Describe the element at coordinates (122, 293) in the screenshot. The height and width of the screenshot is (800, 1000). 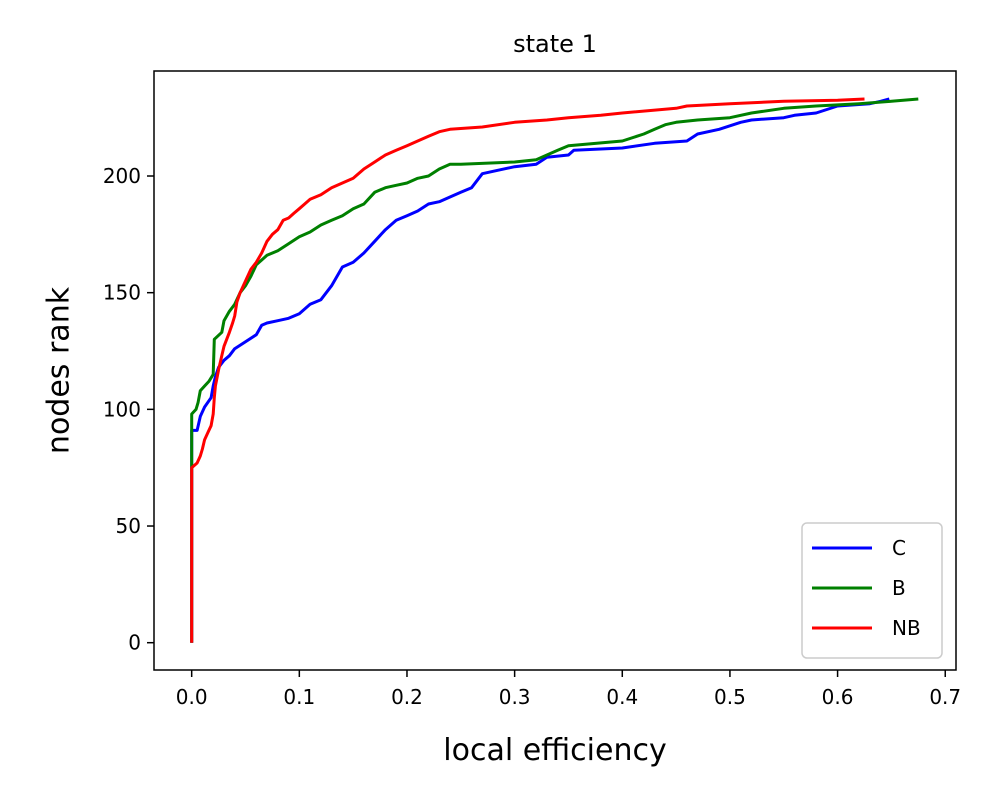
I see `y-tick-label: 150` at that location.